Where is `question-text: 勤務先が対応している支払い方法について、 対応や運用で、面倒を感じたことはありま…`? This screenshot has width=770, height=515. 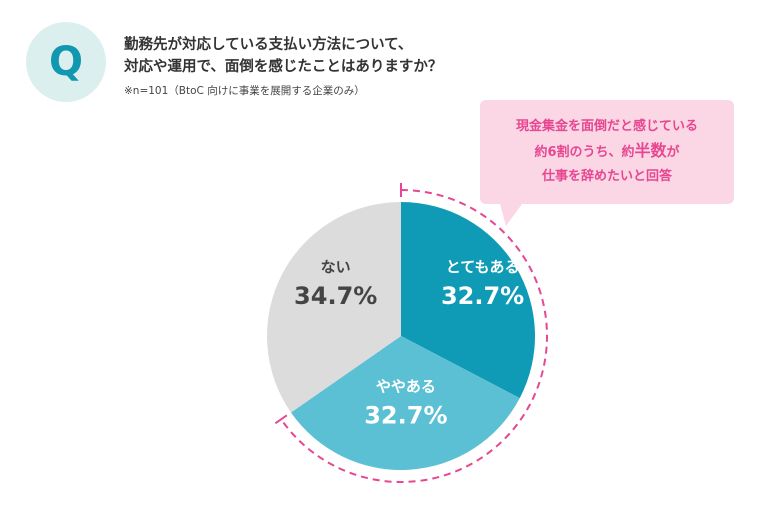 question-text: 勤務先が対応している支払い方法について、 対応や運用で、面倒を感じたことはありま… is located at coordinates (283, 56).